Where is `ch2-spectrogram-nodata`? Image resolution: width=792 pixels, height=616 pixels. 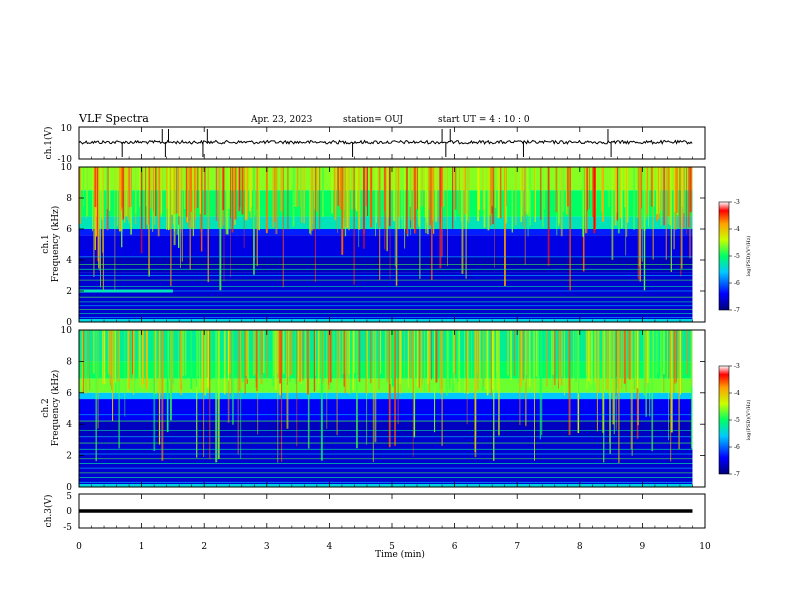 ch2-spectrogram-nodata is located at coordinates (698, 408).